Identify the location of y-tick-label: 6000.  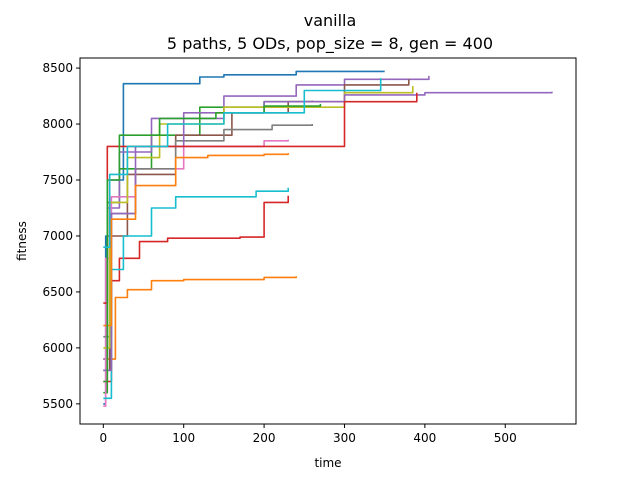
(57, 348).